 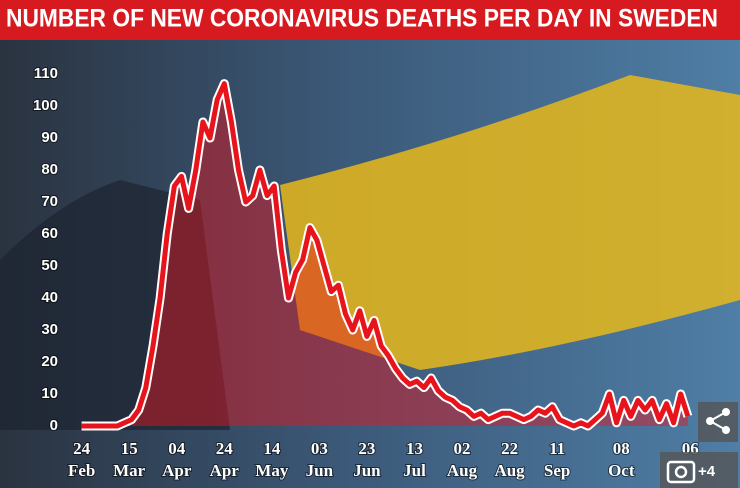 What do you see at coordinates (49, 169) in the screenshot?
I see `y-tick-label: 80` at bounding box center [49, 169].